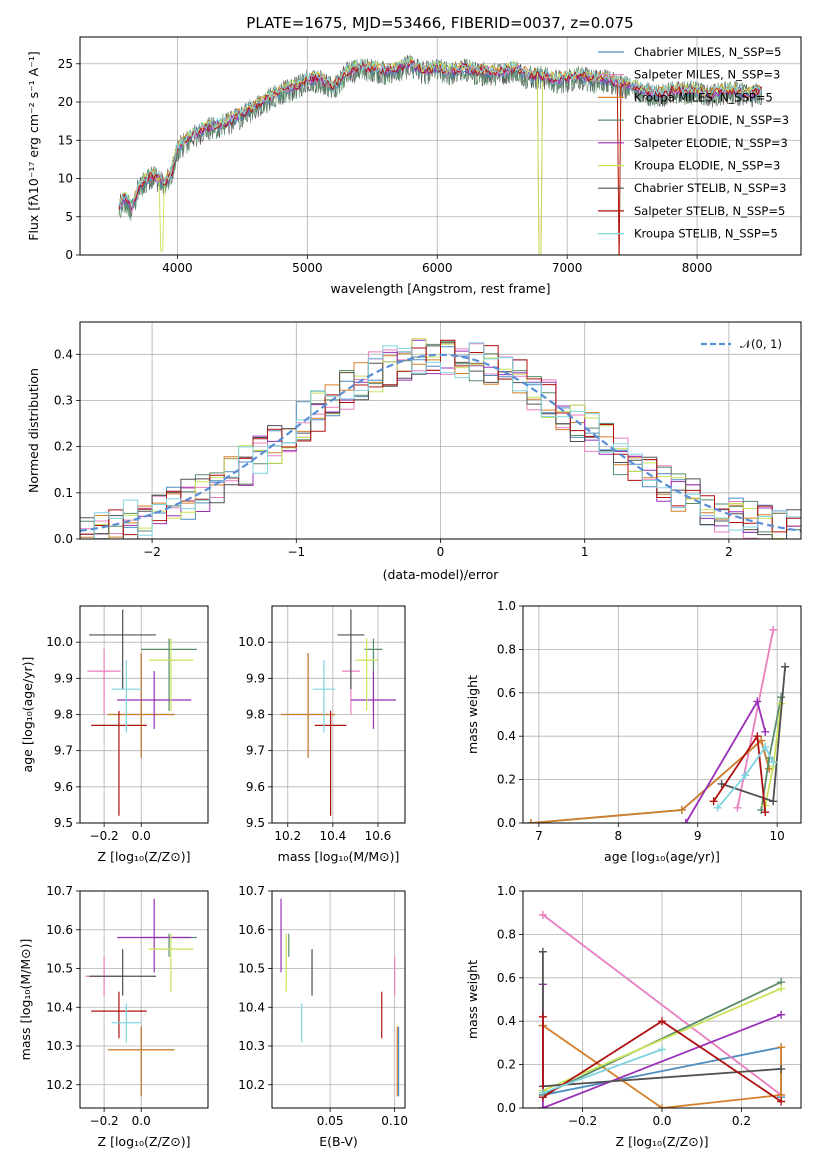 This screenshot has width=819, height=1170. What do you see at coordinates (506, 978) in the screenshot?
I see `y-tick-label: 0.6` at bounding box center [506, 978].